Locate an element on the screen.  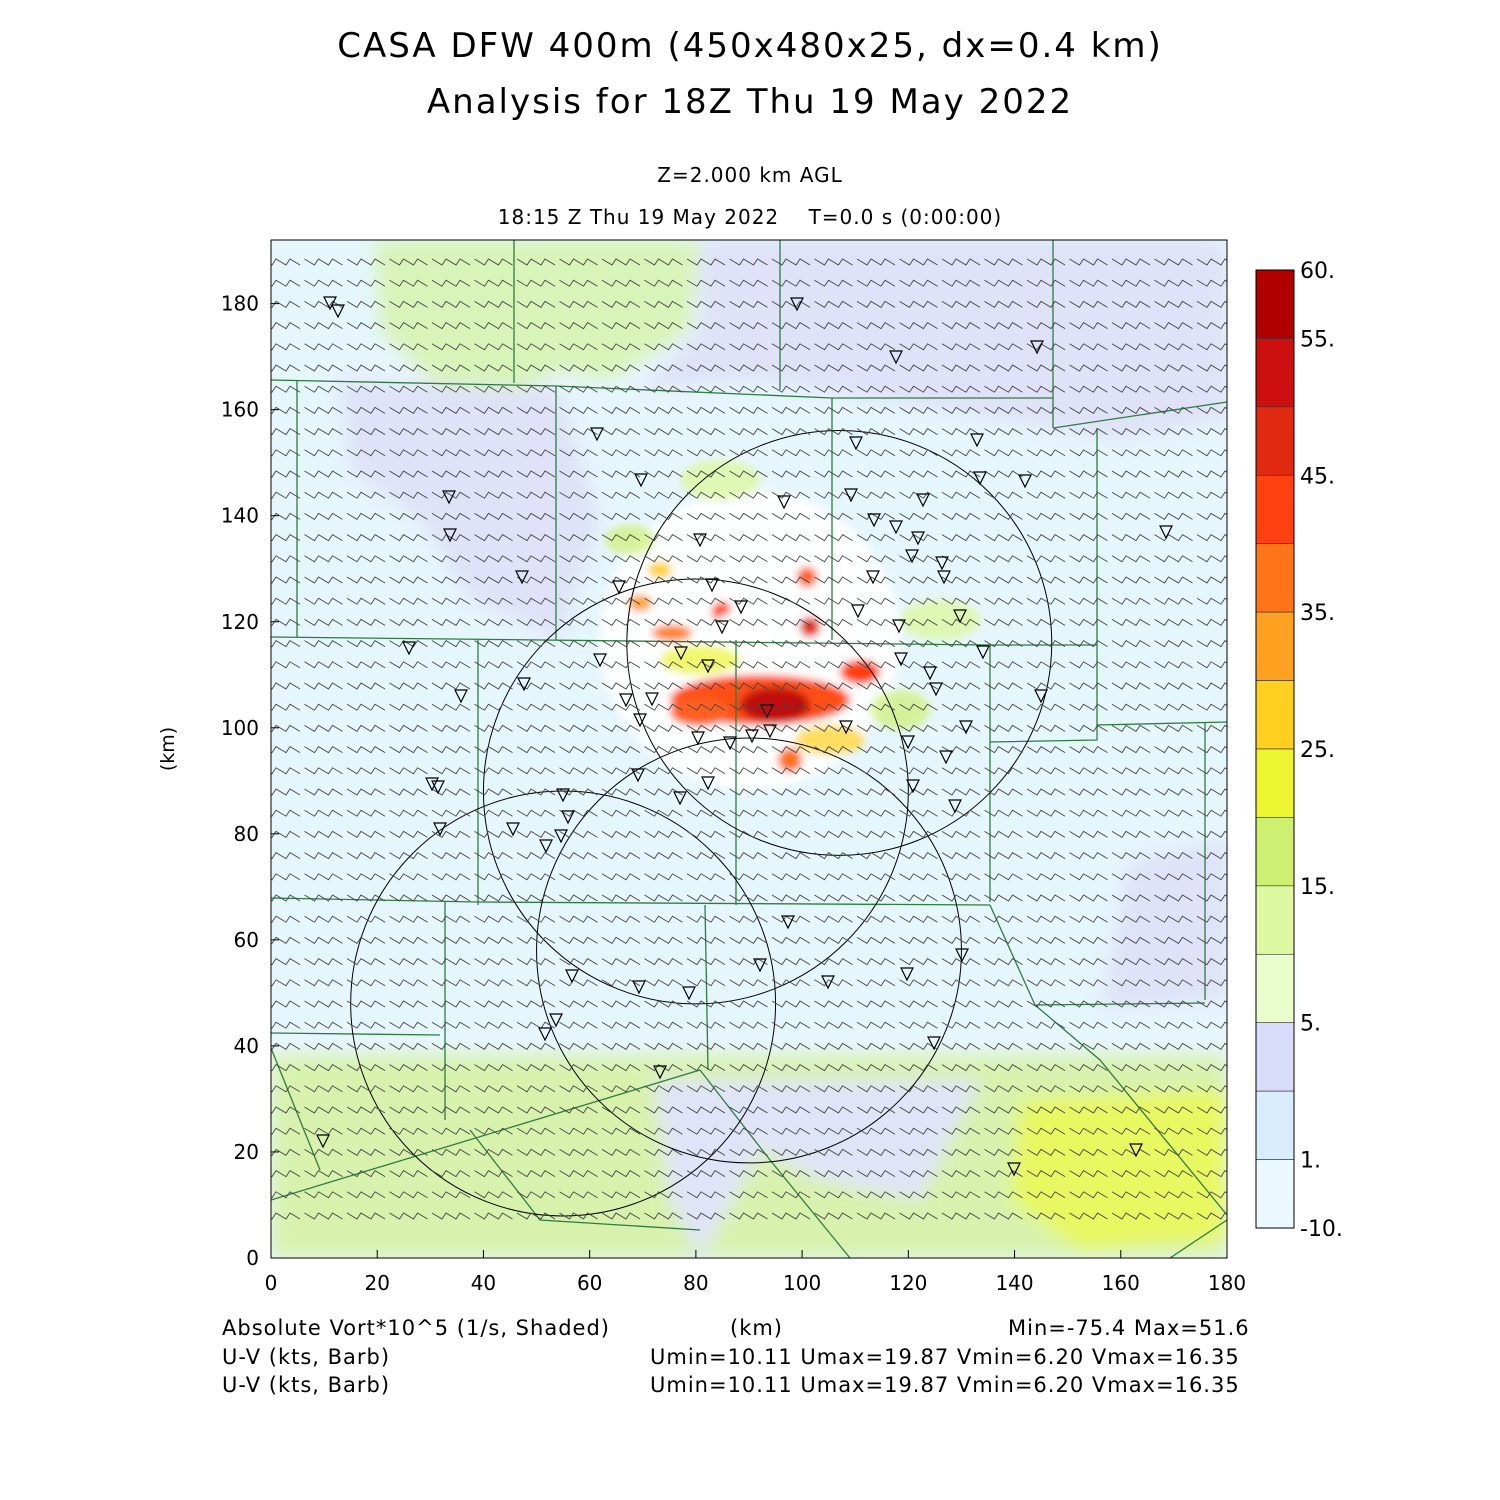
footer-field3: U-V (kts, Barb) is located at coordinates (306, 1385).